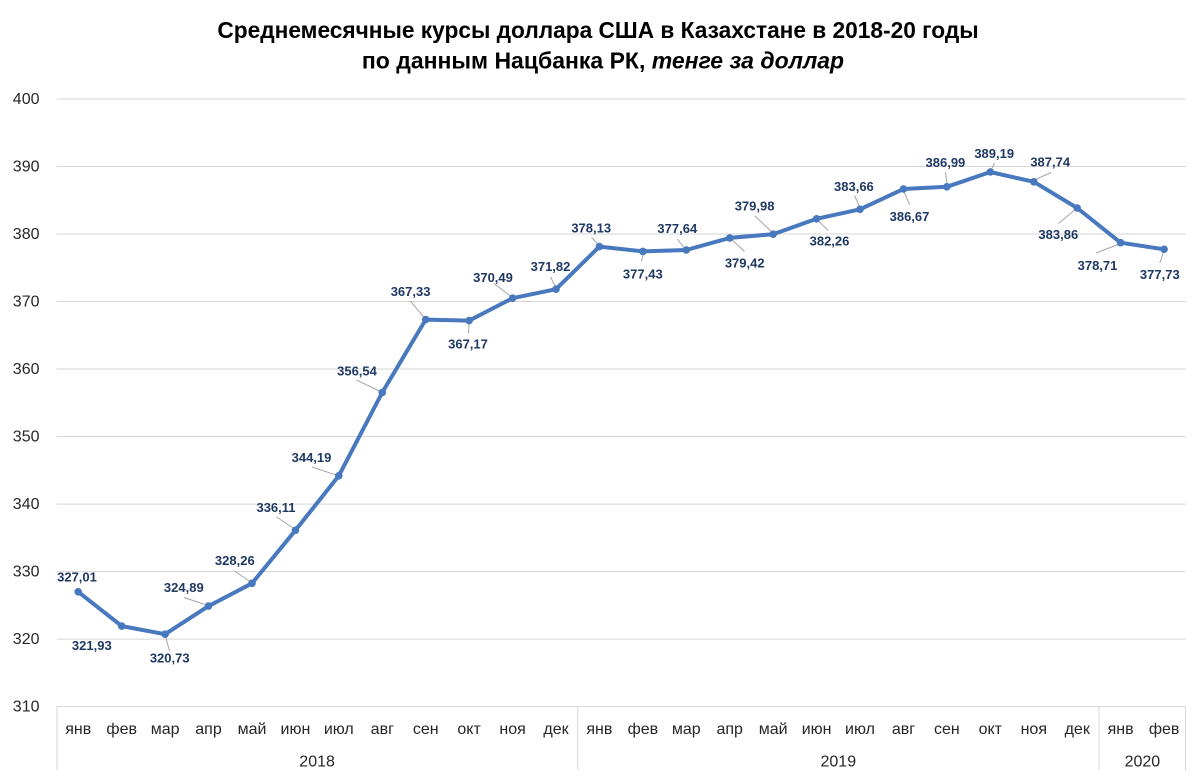 The width and height of the screenshot is (1201, 782). What do you see at coordinates (235, 560) in the screenshot?
I see `svg-text: 328,26` at bounding box center [235, 560].